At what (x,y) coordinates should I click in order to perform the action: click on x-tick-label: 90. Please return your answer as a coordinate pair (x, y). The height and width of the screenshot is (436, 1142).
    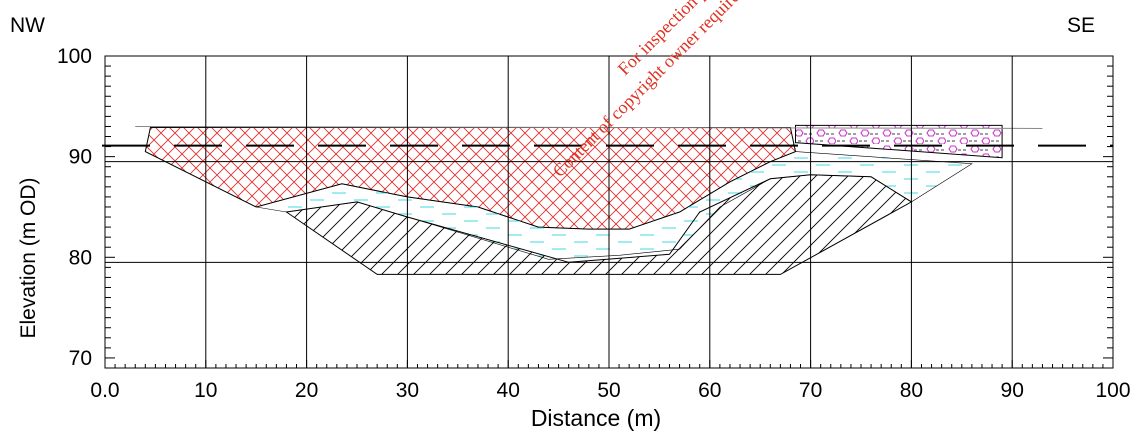
    Looking at the image, I should click on (1012, 390).